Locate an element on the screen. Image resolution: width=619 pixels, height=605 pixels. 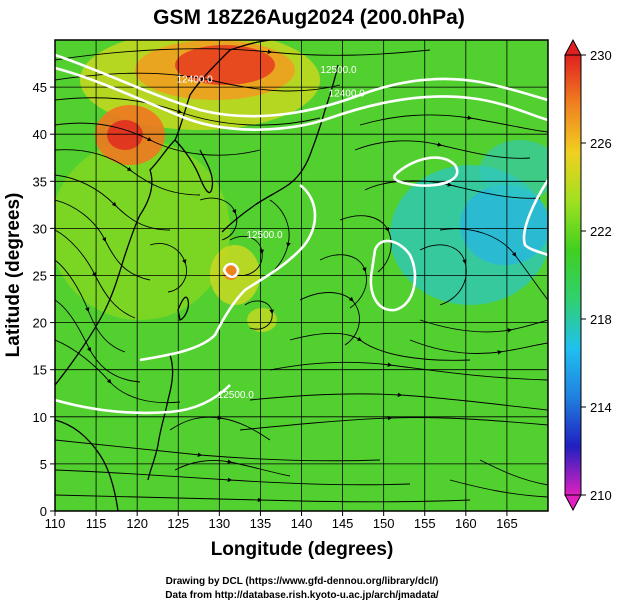
colorbar-tick-label: 214 is located at coordinates (601, 407).